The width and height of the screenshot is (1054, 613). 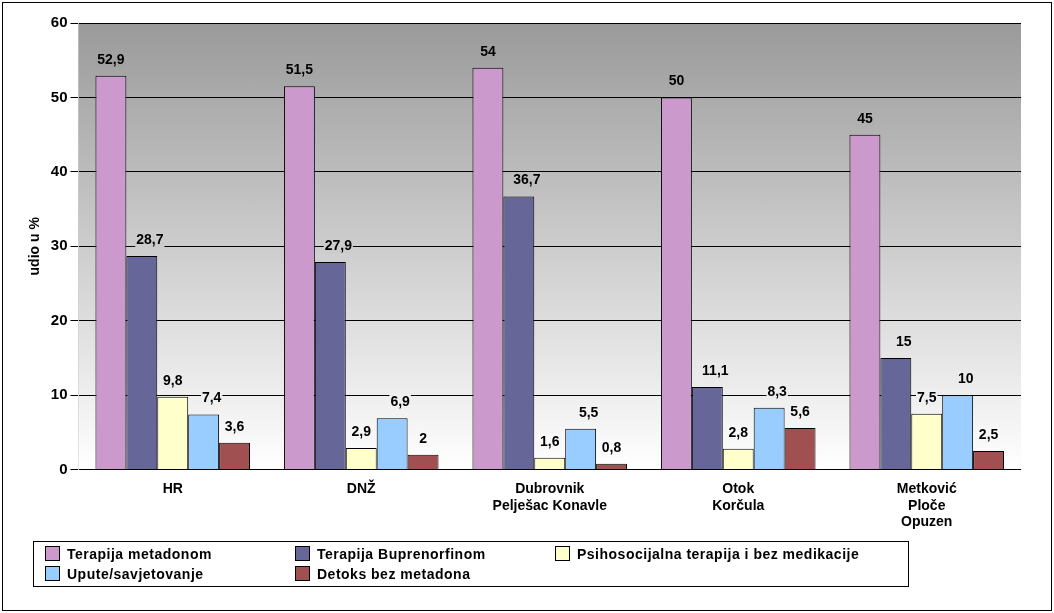 What do you see at coordinates (800, 410) in the screenshot?
I see `data-label: 5,6` at bounding box center [800, 410].